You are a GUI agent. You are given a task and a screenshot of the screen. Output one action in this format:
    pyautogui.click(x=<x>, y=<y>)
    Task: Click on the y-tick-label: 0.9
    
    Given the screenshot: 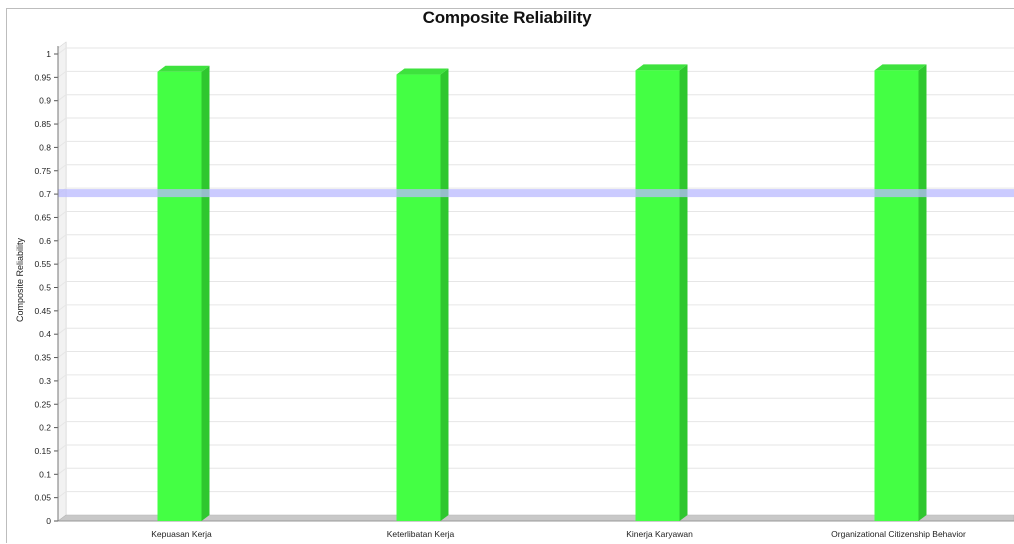 What is the action you would take?
    pyautogui.click(x=45, y=101)
    